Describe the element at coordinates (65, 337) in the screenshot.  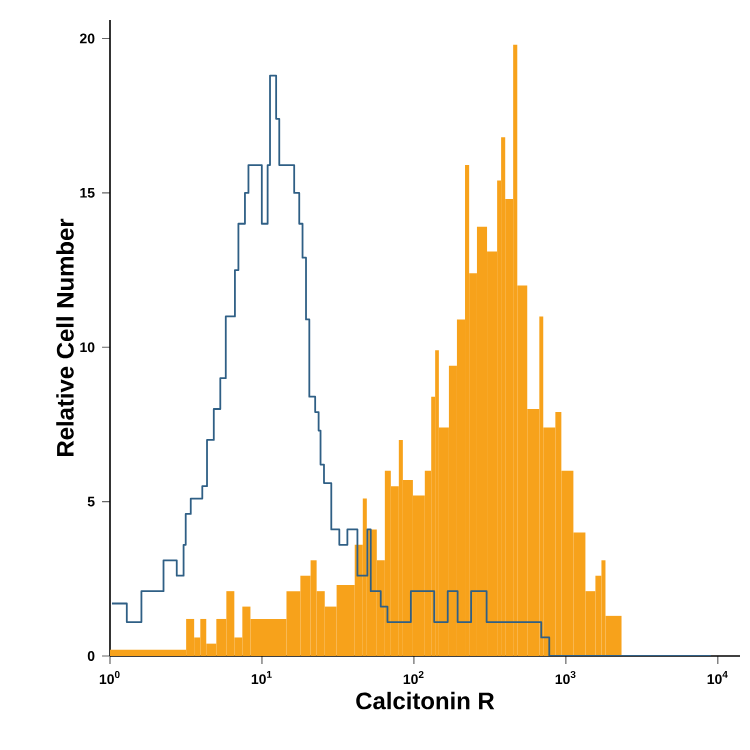
I see `y-axis-title: Relative Cell Number` at that location.